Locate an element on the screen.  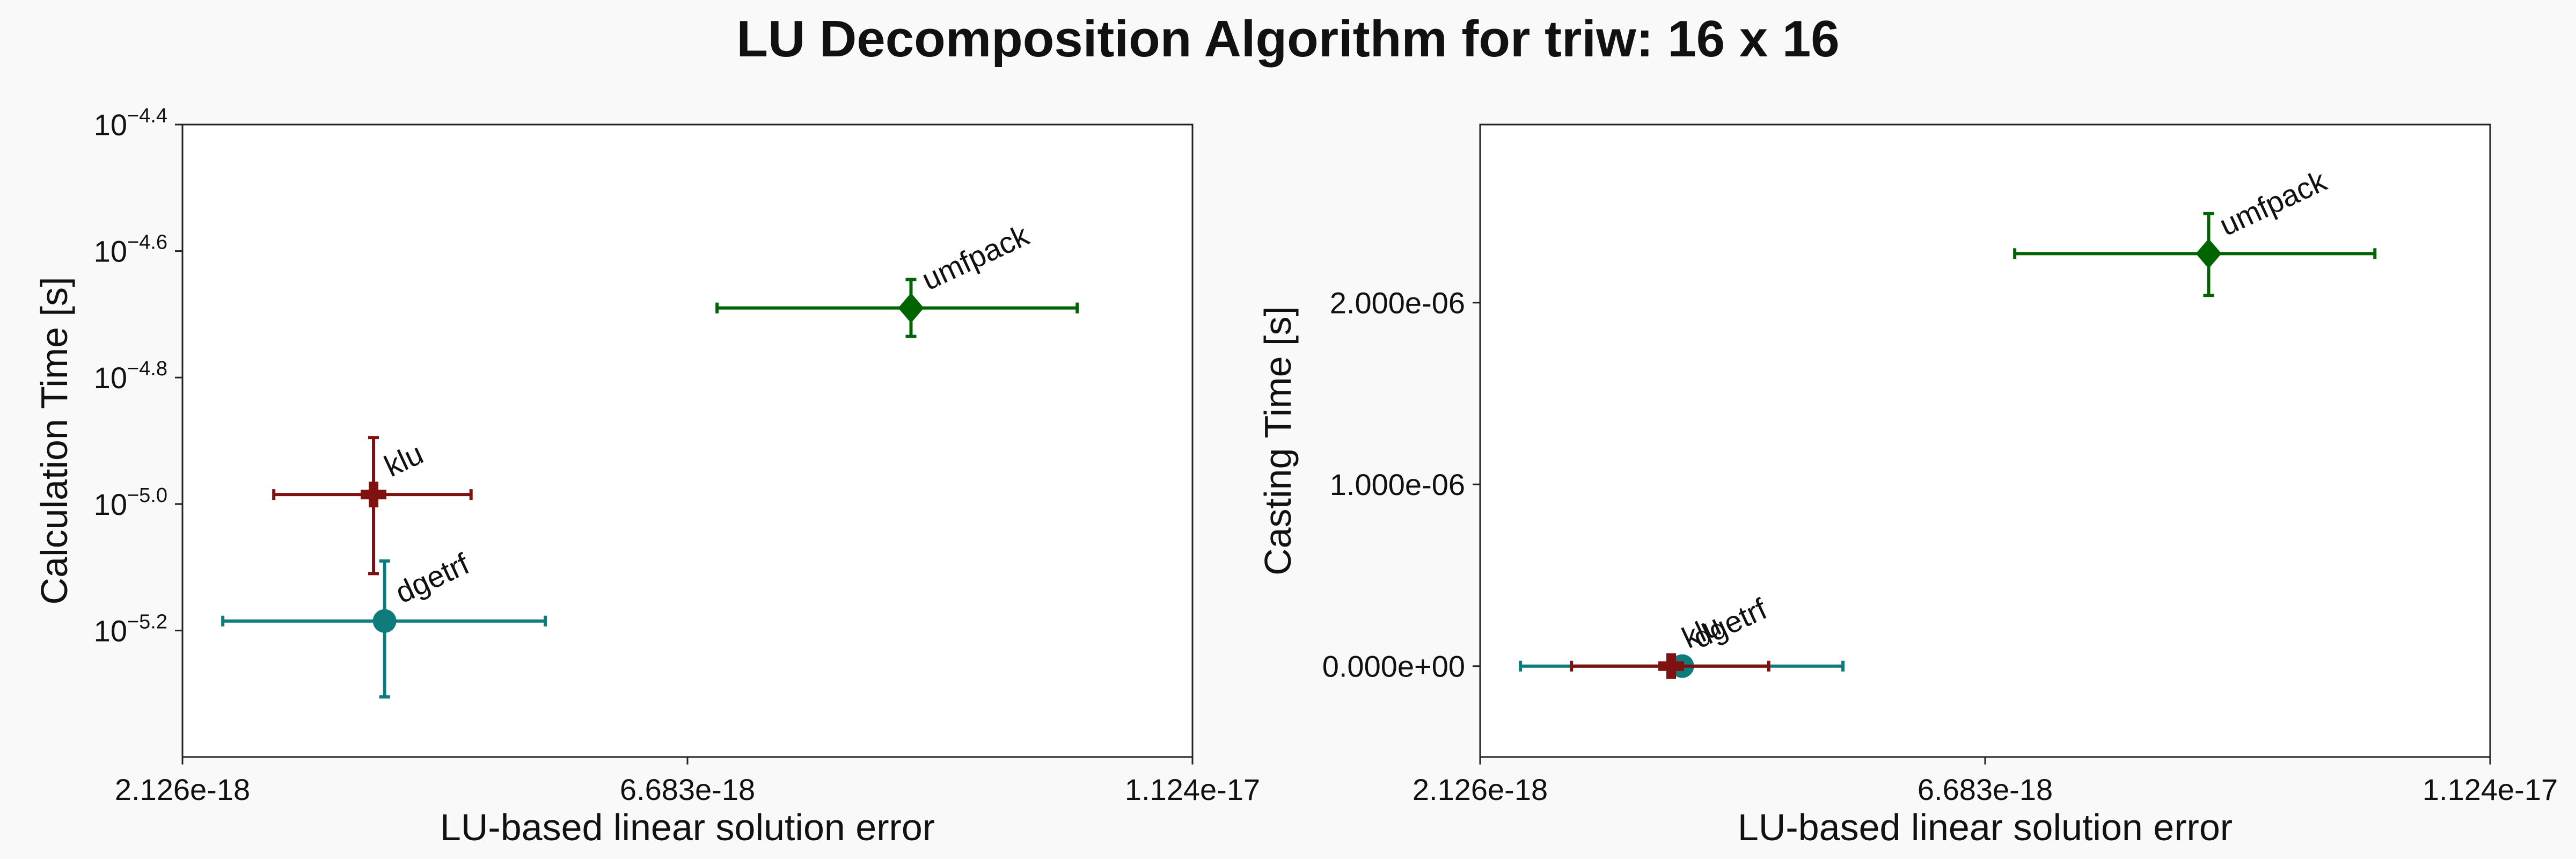
y-tick-label: 0.000e+00 is located at coordinates (1393, 666).